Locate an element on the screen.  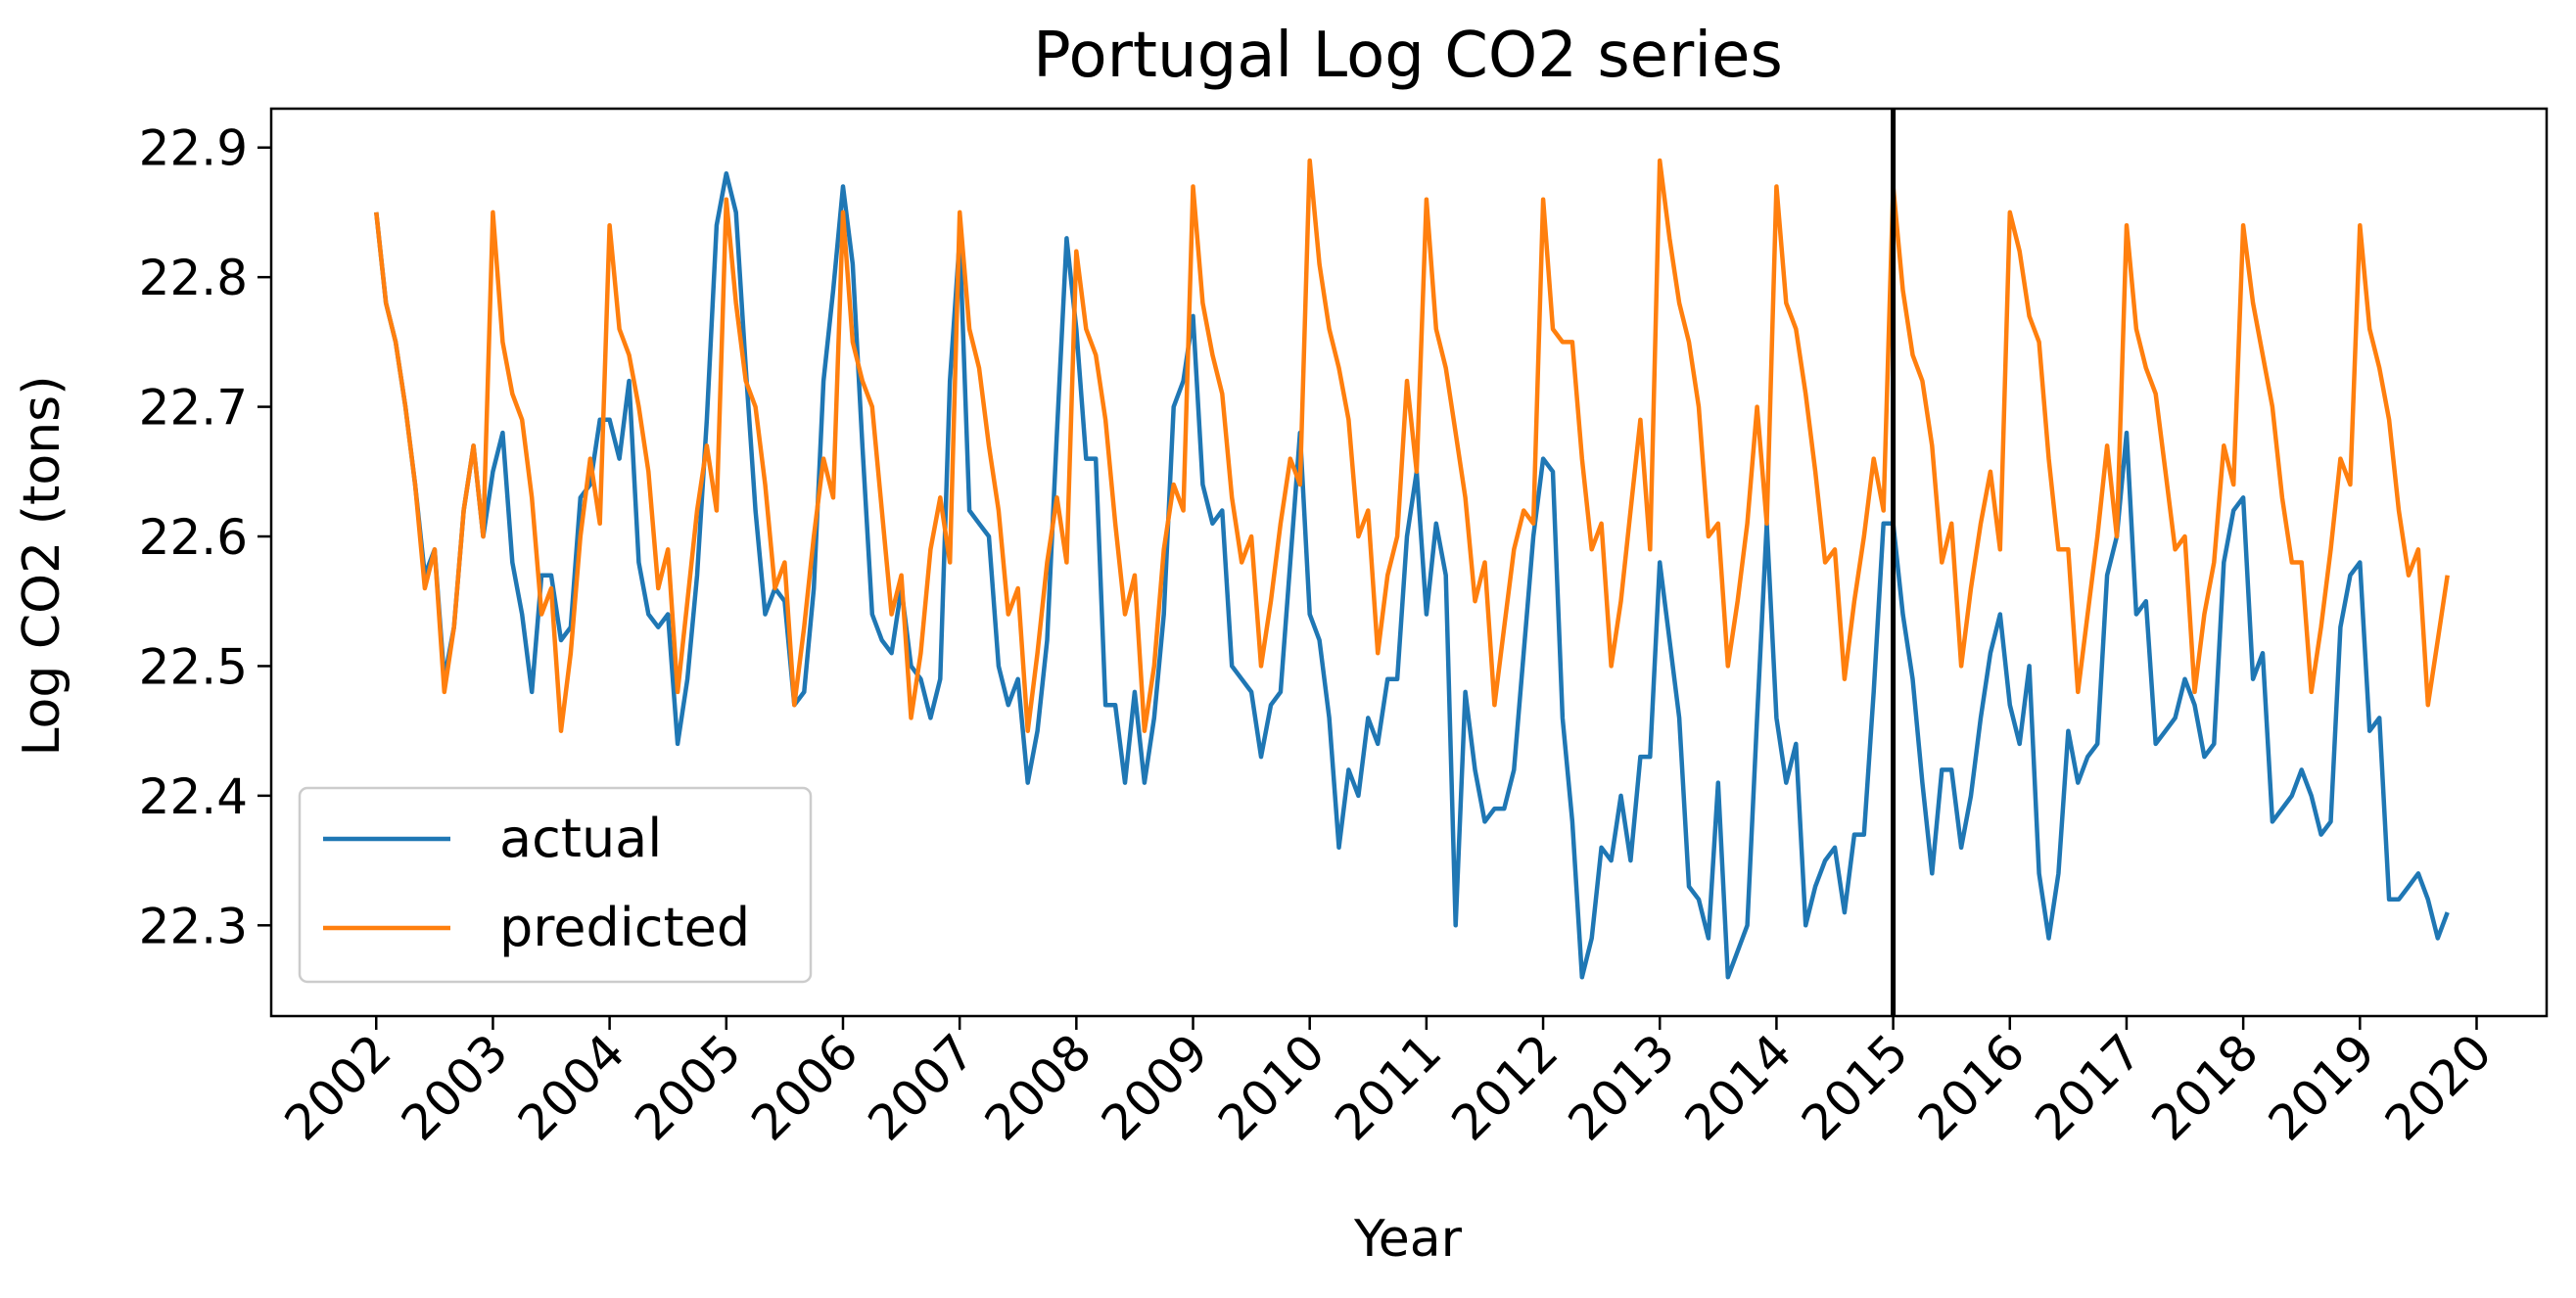
legend-box is located at coordinates (555, 885).